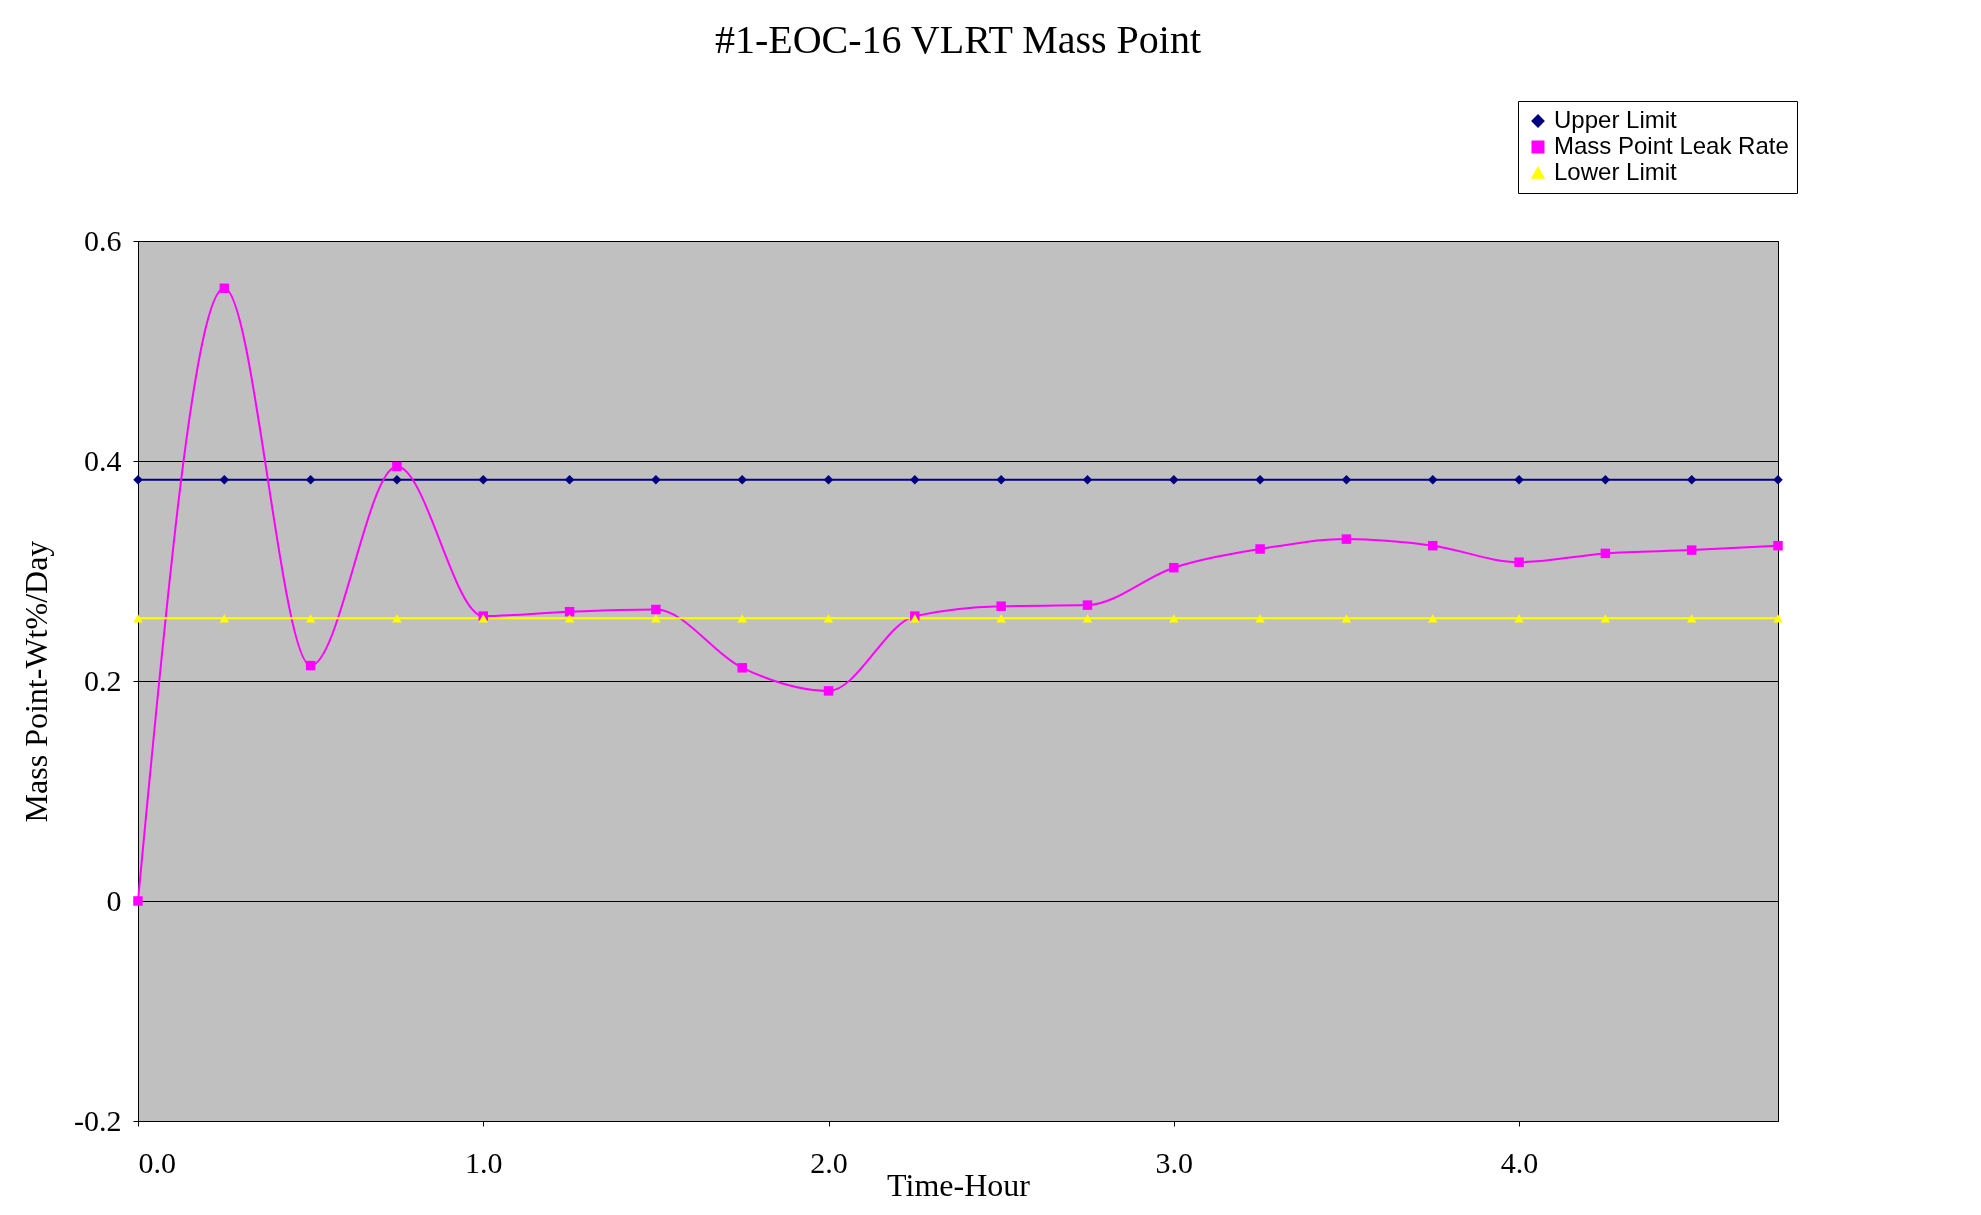 The width and height of the screenshot is (1981, 1215). I want to click on chart-title: #1-EOC-16 VLRT Mass Point, so click(958, 39).